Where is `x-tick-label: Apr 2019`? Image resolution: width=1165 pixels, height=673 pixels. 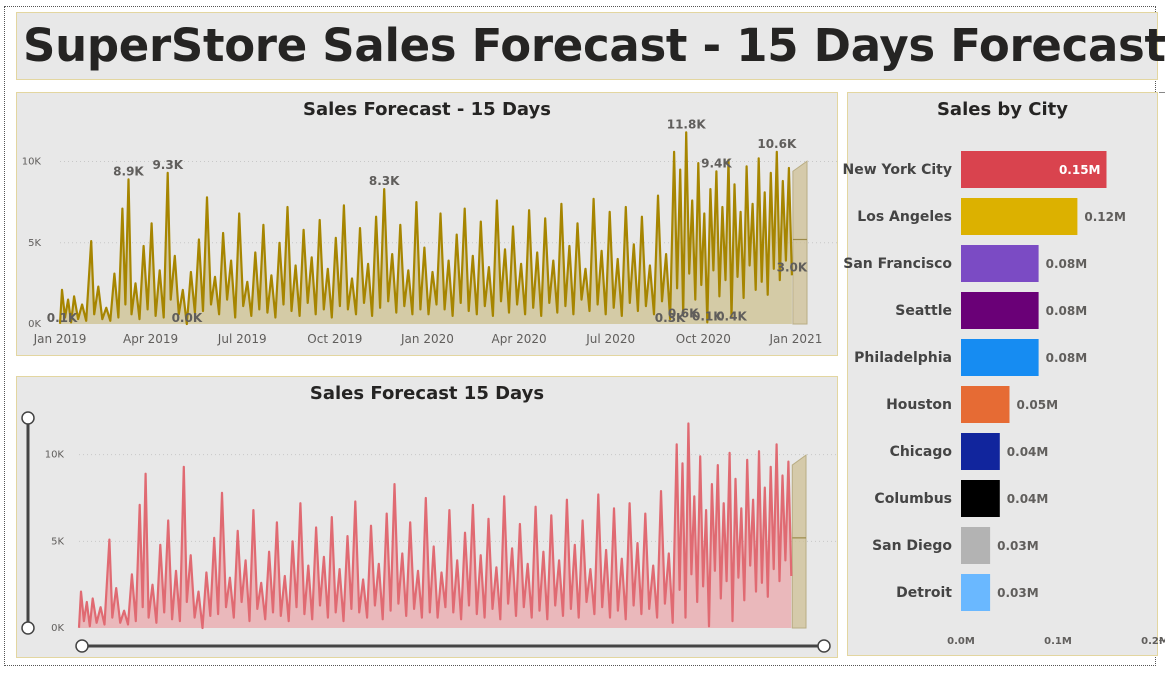 x-tick-label: Apr 2019 is located at coordinates (150, 339).